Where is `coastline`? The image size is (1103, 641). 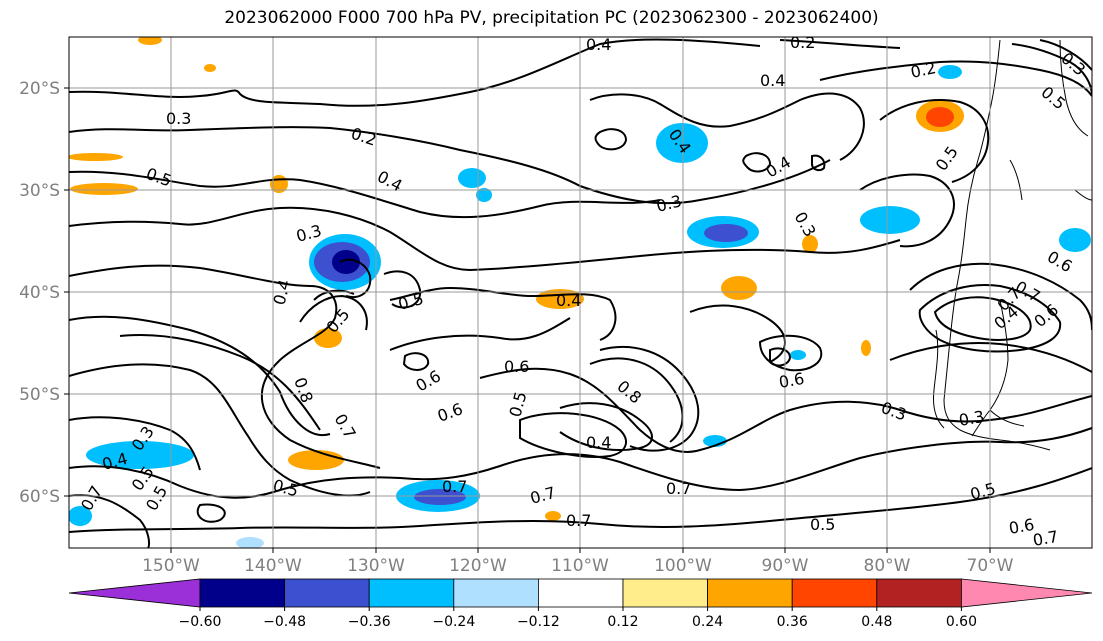 coastline is located at coordinates (1012, 245).